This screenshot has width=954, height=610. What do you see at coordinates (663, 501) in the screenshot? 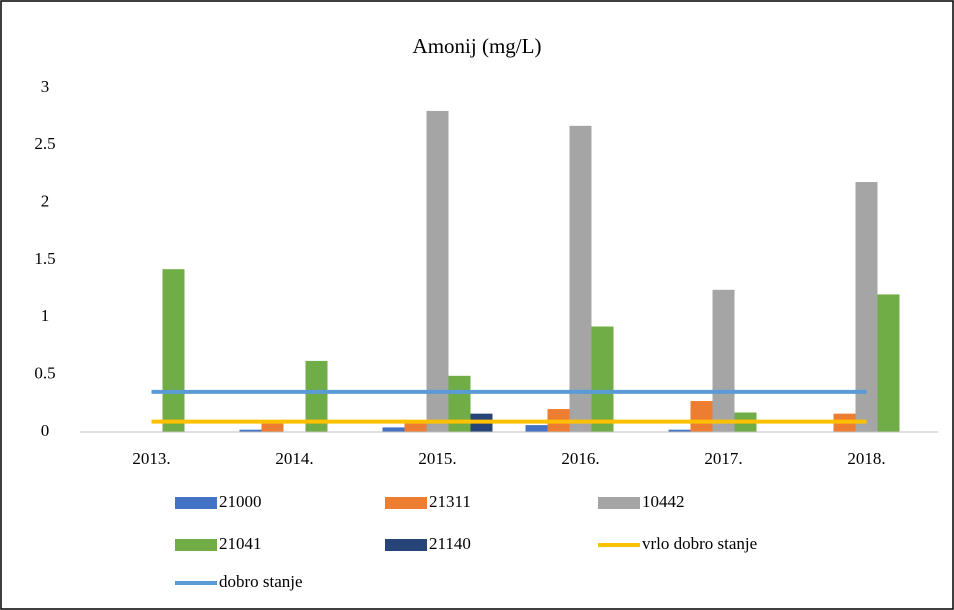
I see `legend-label: 10442` at bounding box center [663, 501].